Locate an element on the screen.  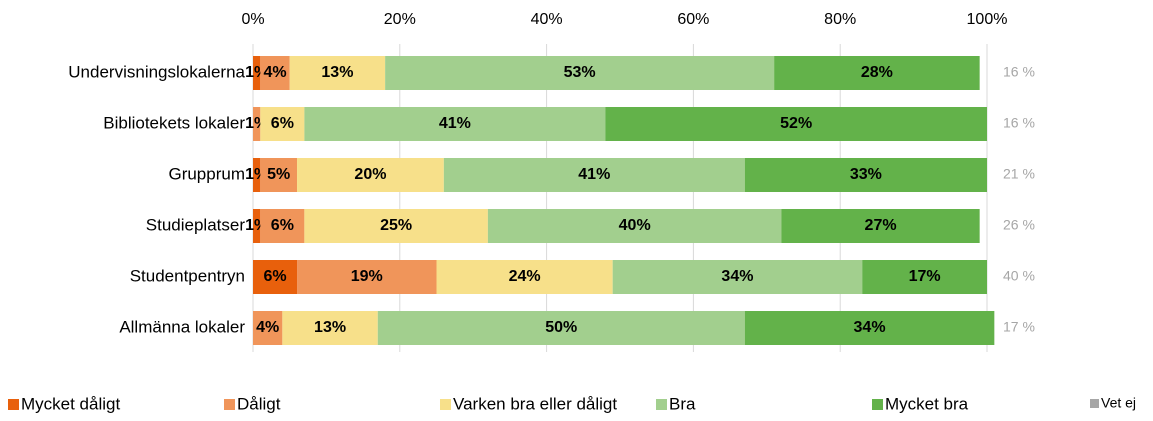
data-label: 27% is located at coordinates (881, 225).